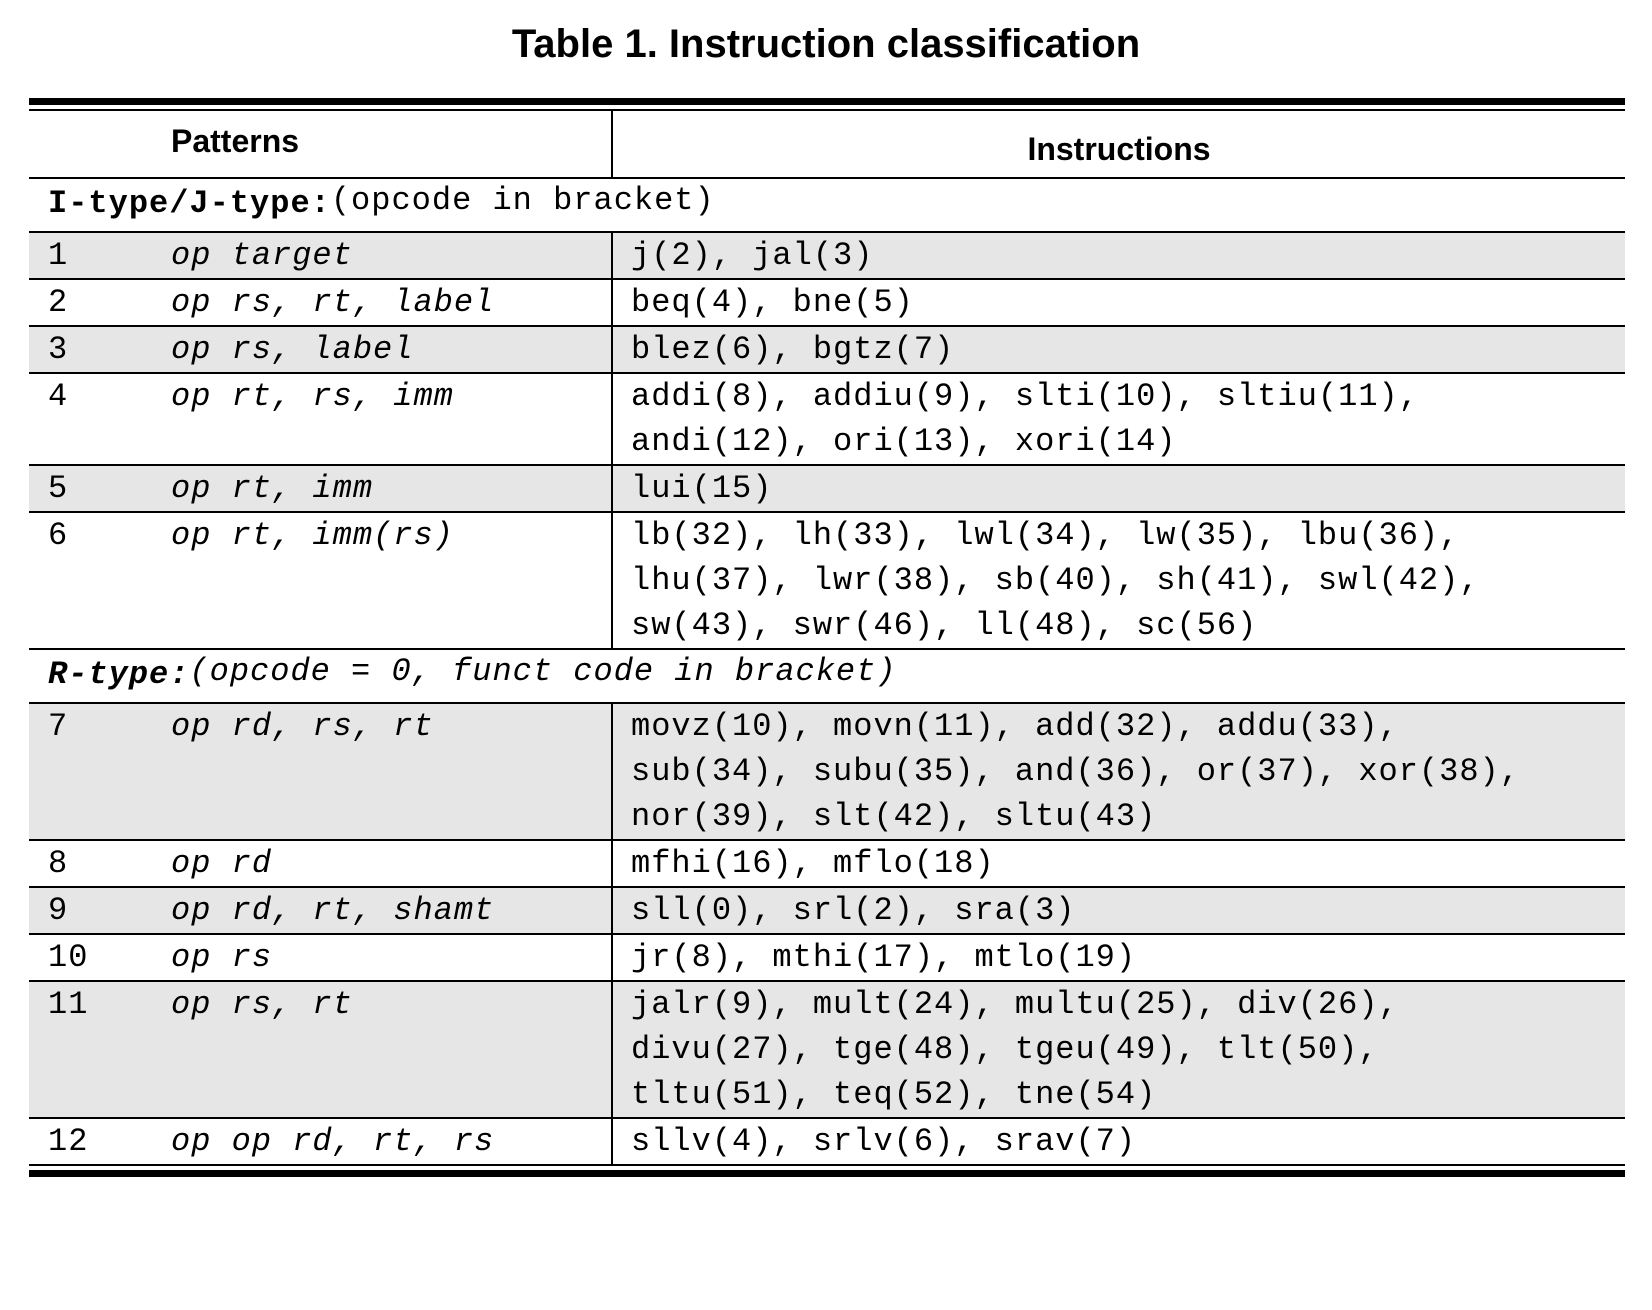 Image resolution: width=1652 pixels, height=1310 pixels. Describe the element at coordinates (58, 349) in the screenshot. I see `row-number: 3` at that location.